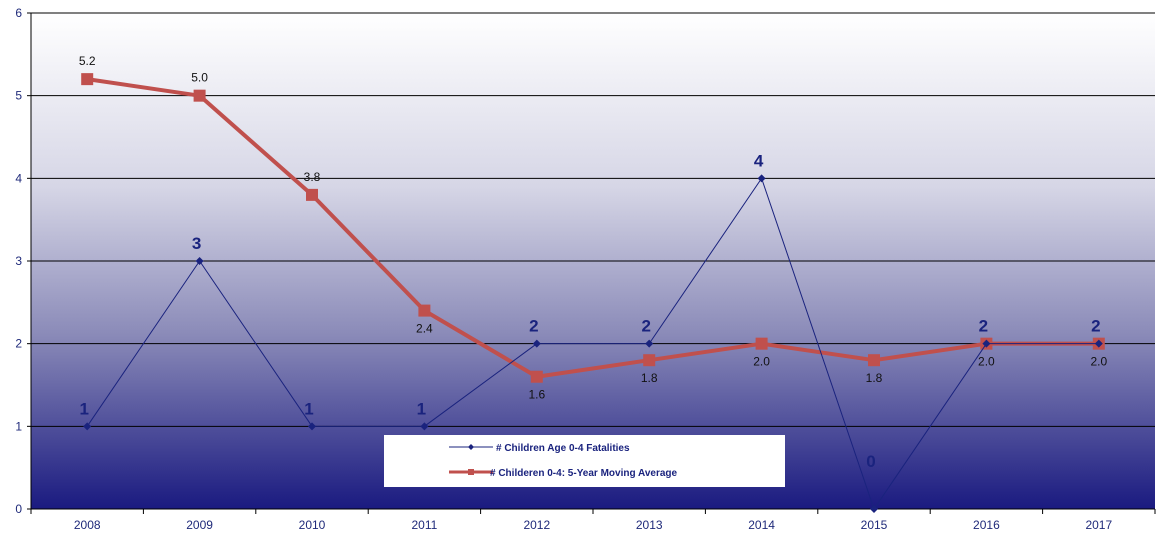 This screenshot has width=1157, height=537. What do you see at coordinates (18, 426) in the screenshot?
I see `y-tick-label: 1` at bounding box center [18, 426].